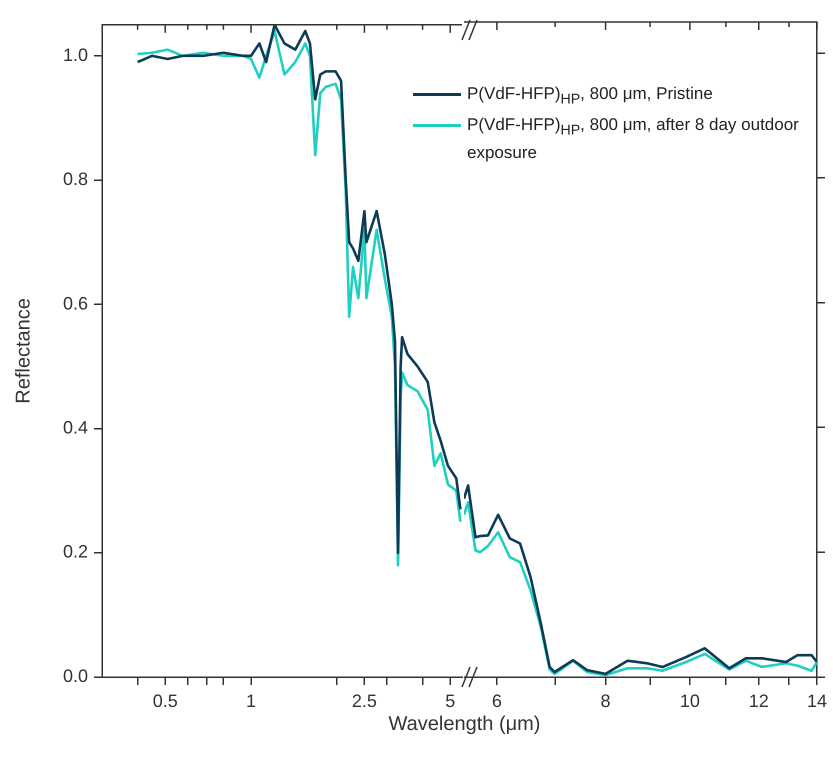 This screenshot has width=833, height=761. What do you see at coordinates (75, 54) in the screenshot?
I see `y-tick-label: 1.0` at bounding box center [75, 54].